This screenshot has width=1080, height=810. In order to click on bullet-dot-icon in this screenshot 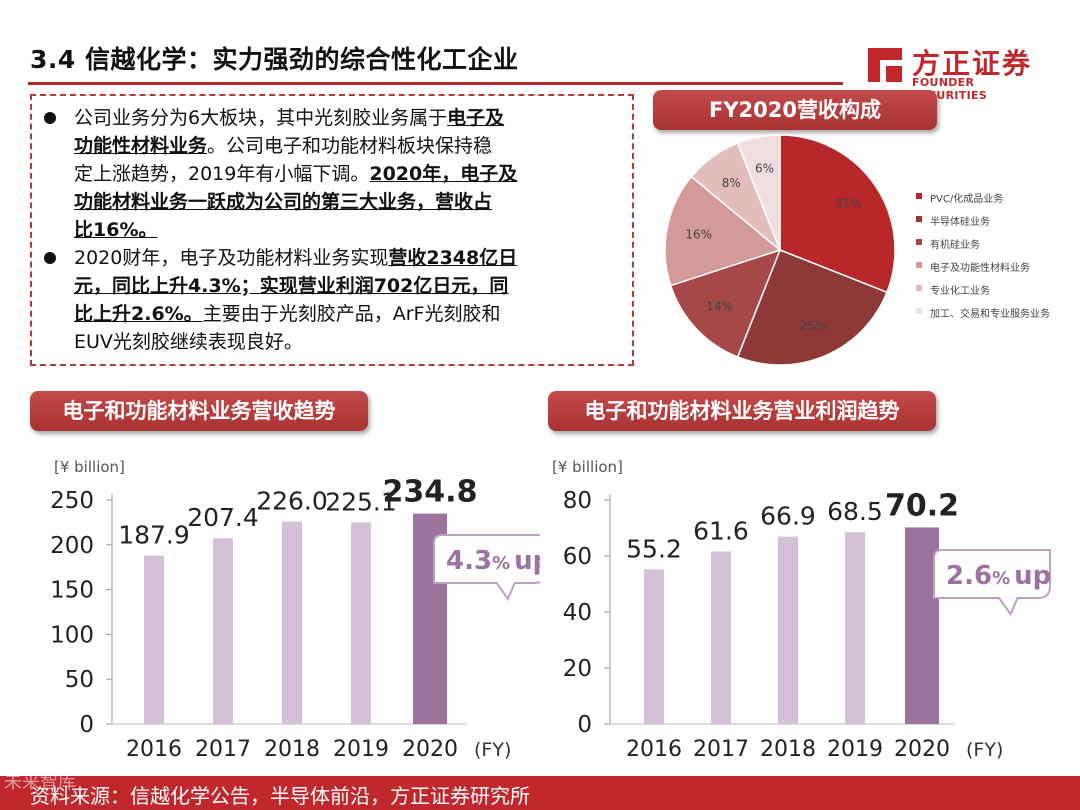, I will do `click(50, 258)`.